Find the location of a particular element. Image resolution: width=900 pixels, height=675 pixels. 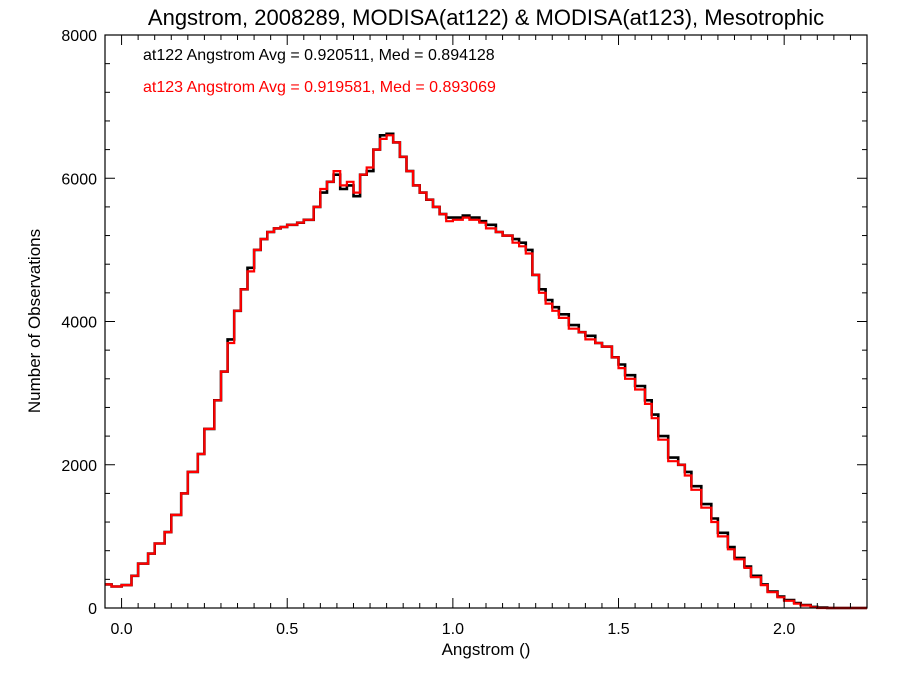

x-tick-label: 1.0 is located at coordinates (453, 629).